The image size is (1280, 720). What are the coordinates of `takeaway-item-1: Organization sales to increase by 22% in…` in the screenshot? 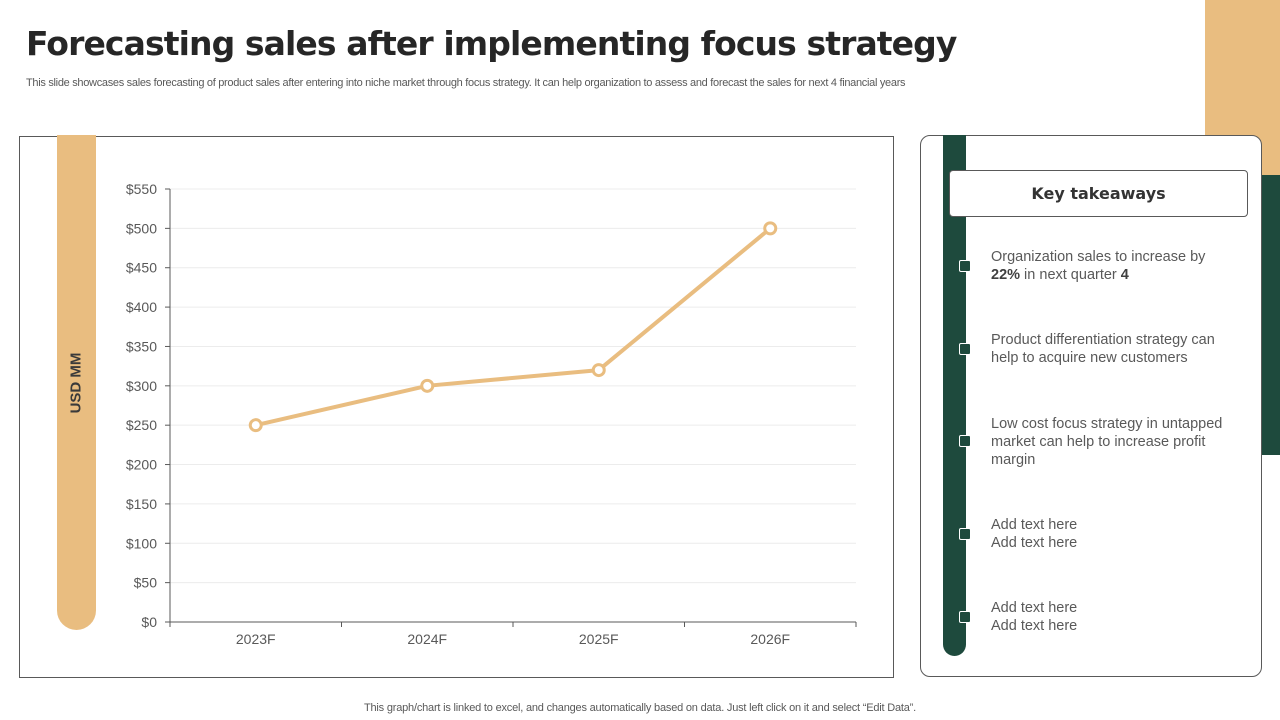 It's located at (1113, 266).